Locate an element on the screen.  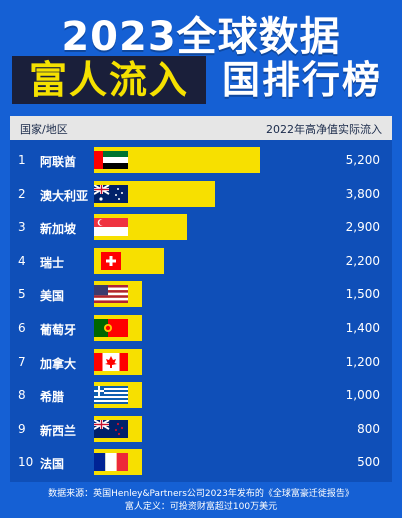
table-row: 7 加拿大 1,200 is located at coordinates (201, 362).